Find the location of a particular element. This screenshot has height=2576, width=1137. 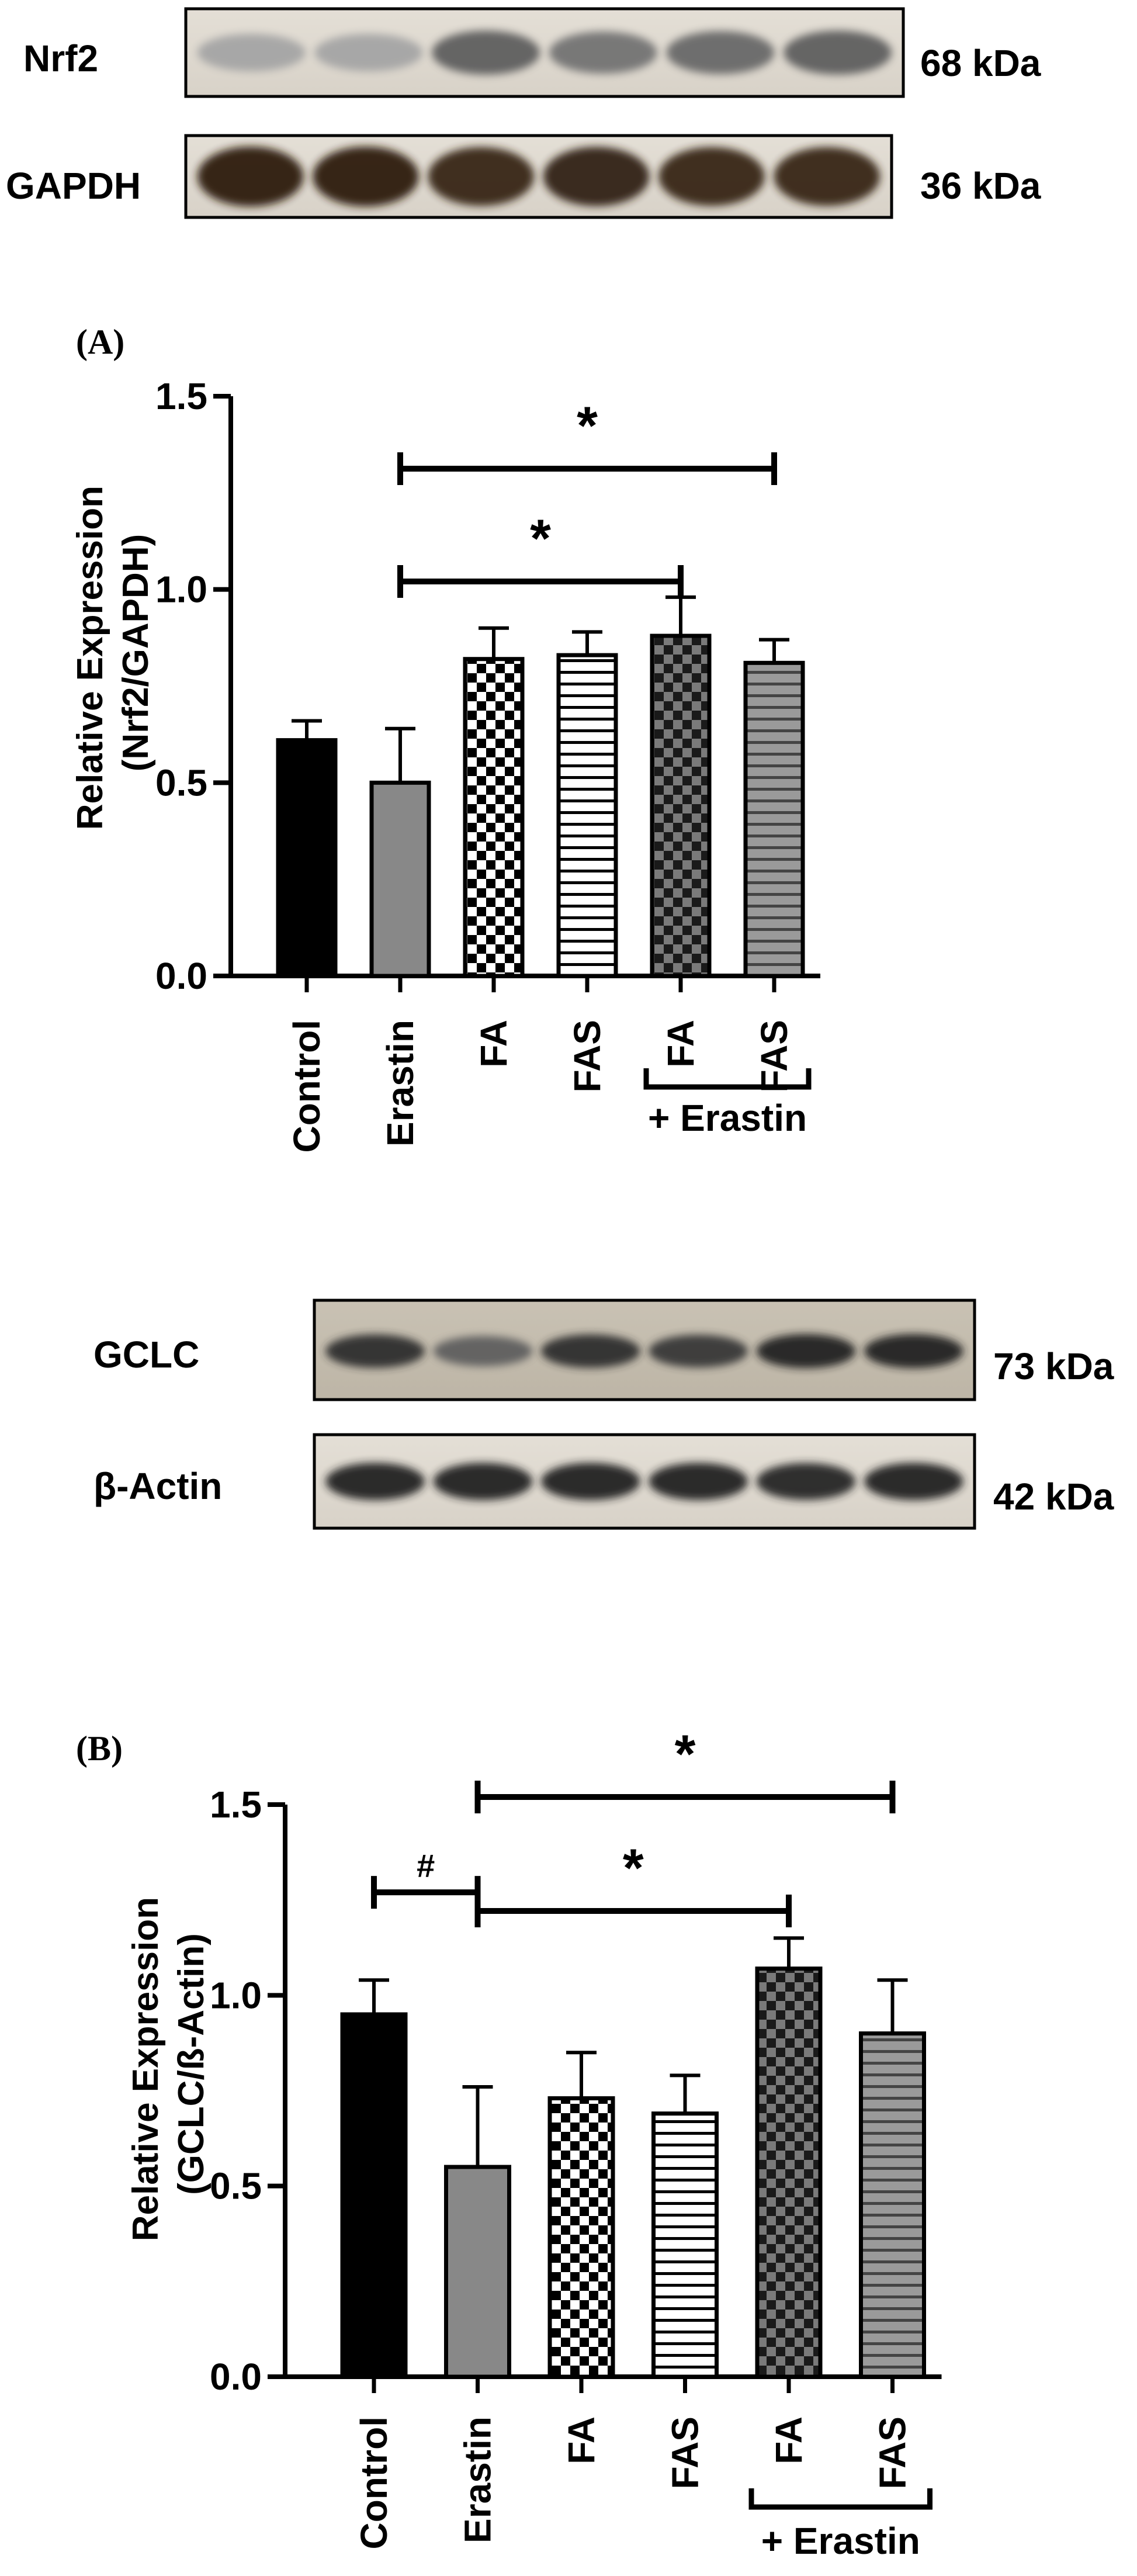

significance-b: # * * is located at coordinates (633, 1826).